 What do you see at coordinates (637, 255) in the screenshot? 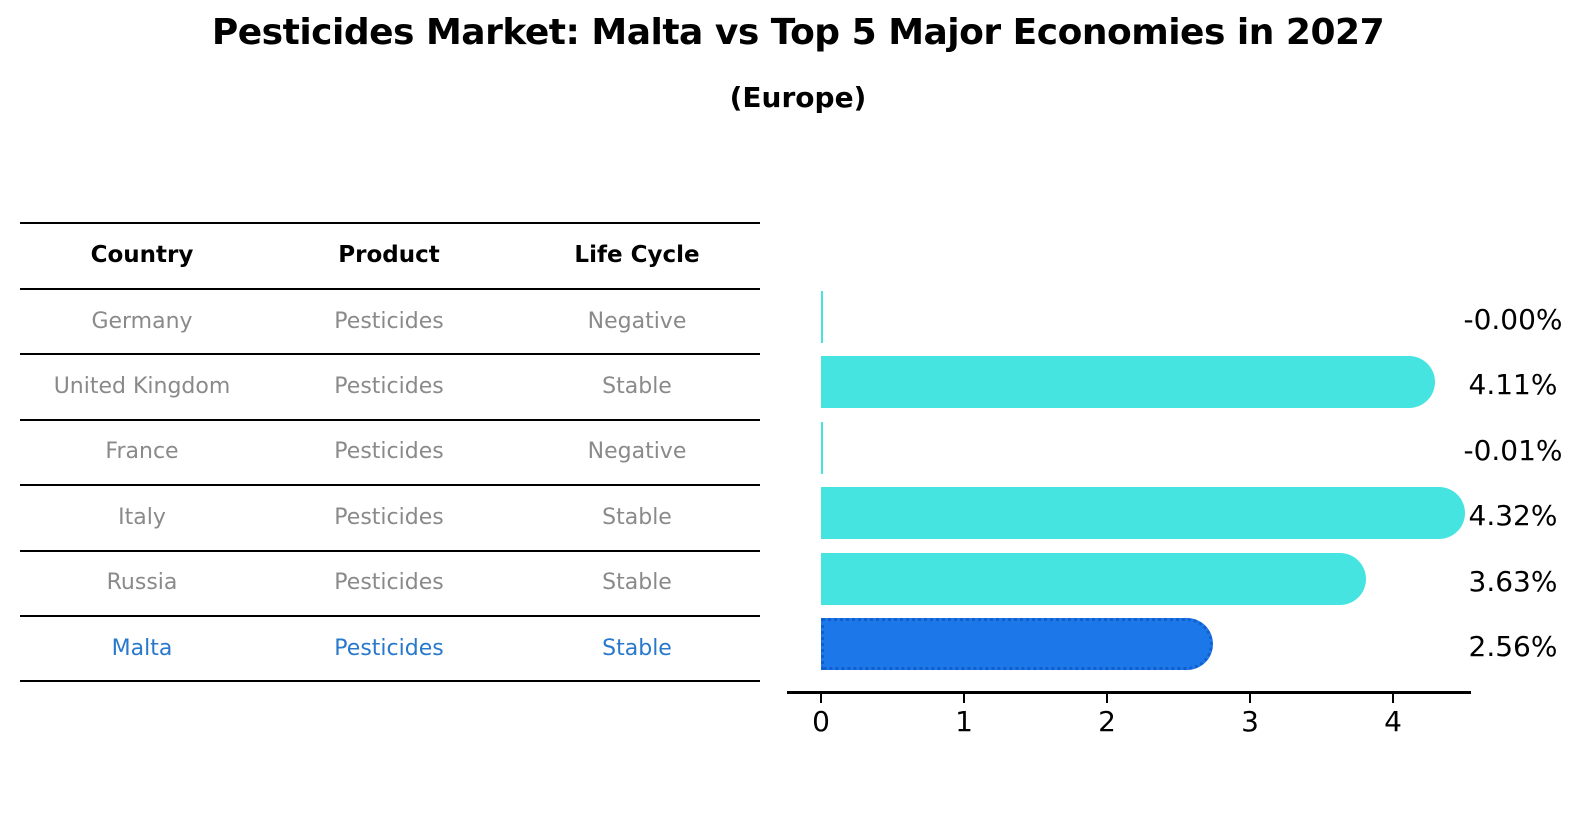
I see `column-header-lifecycle: Life Cycle` at bounding box center [637, 255].